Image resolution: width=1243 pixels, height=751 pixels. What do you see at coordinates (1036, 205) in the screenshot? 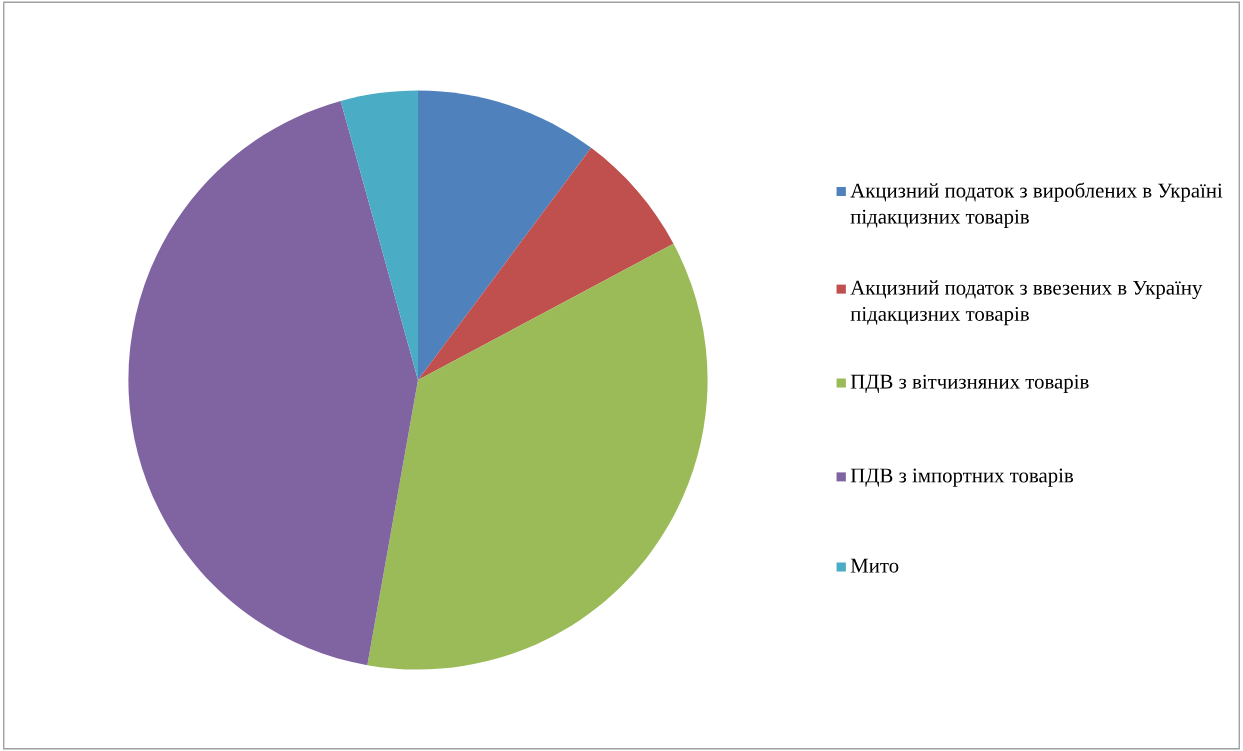
I see `legend-label: Акцизний податок з вироблених в Україні підакцизних товарів` at bounding box center [1036, 205].